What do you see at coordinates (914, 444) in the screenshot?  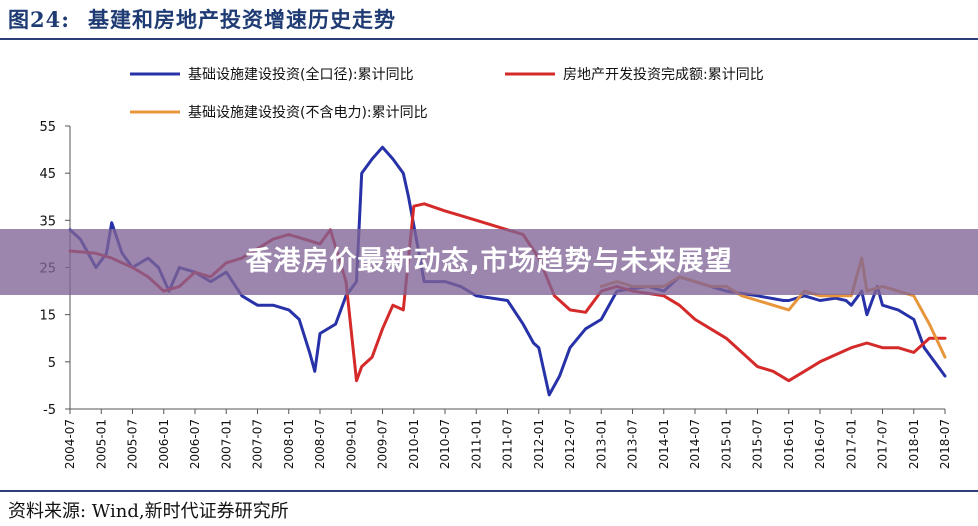 I see `x-tick-label: 2018-01` at bounding box center [914, 444].